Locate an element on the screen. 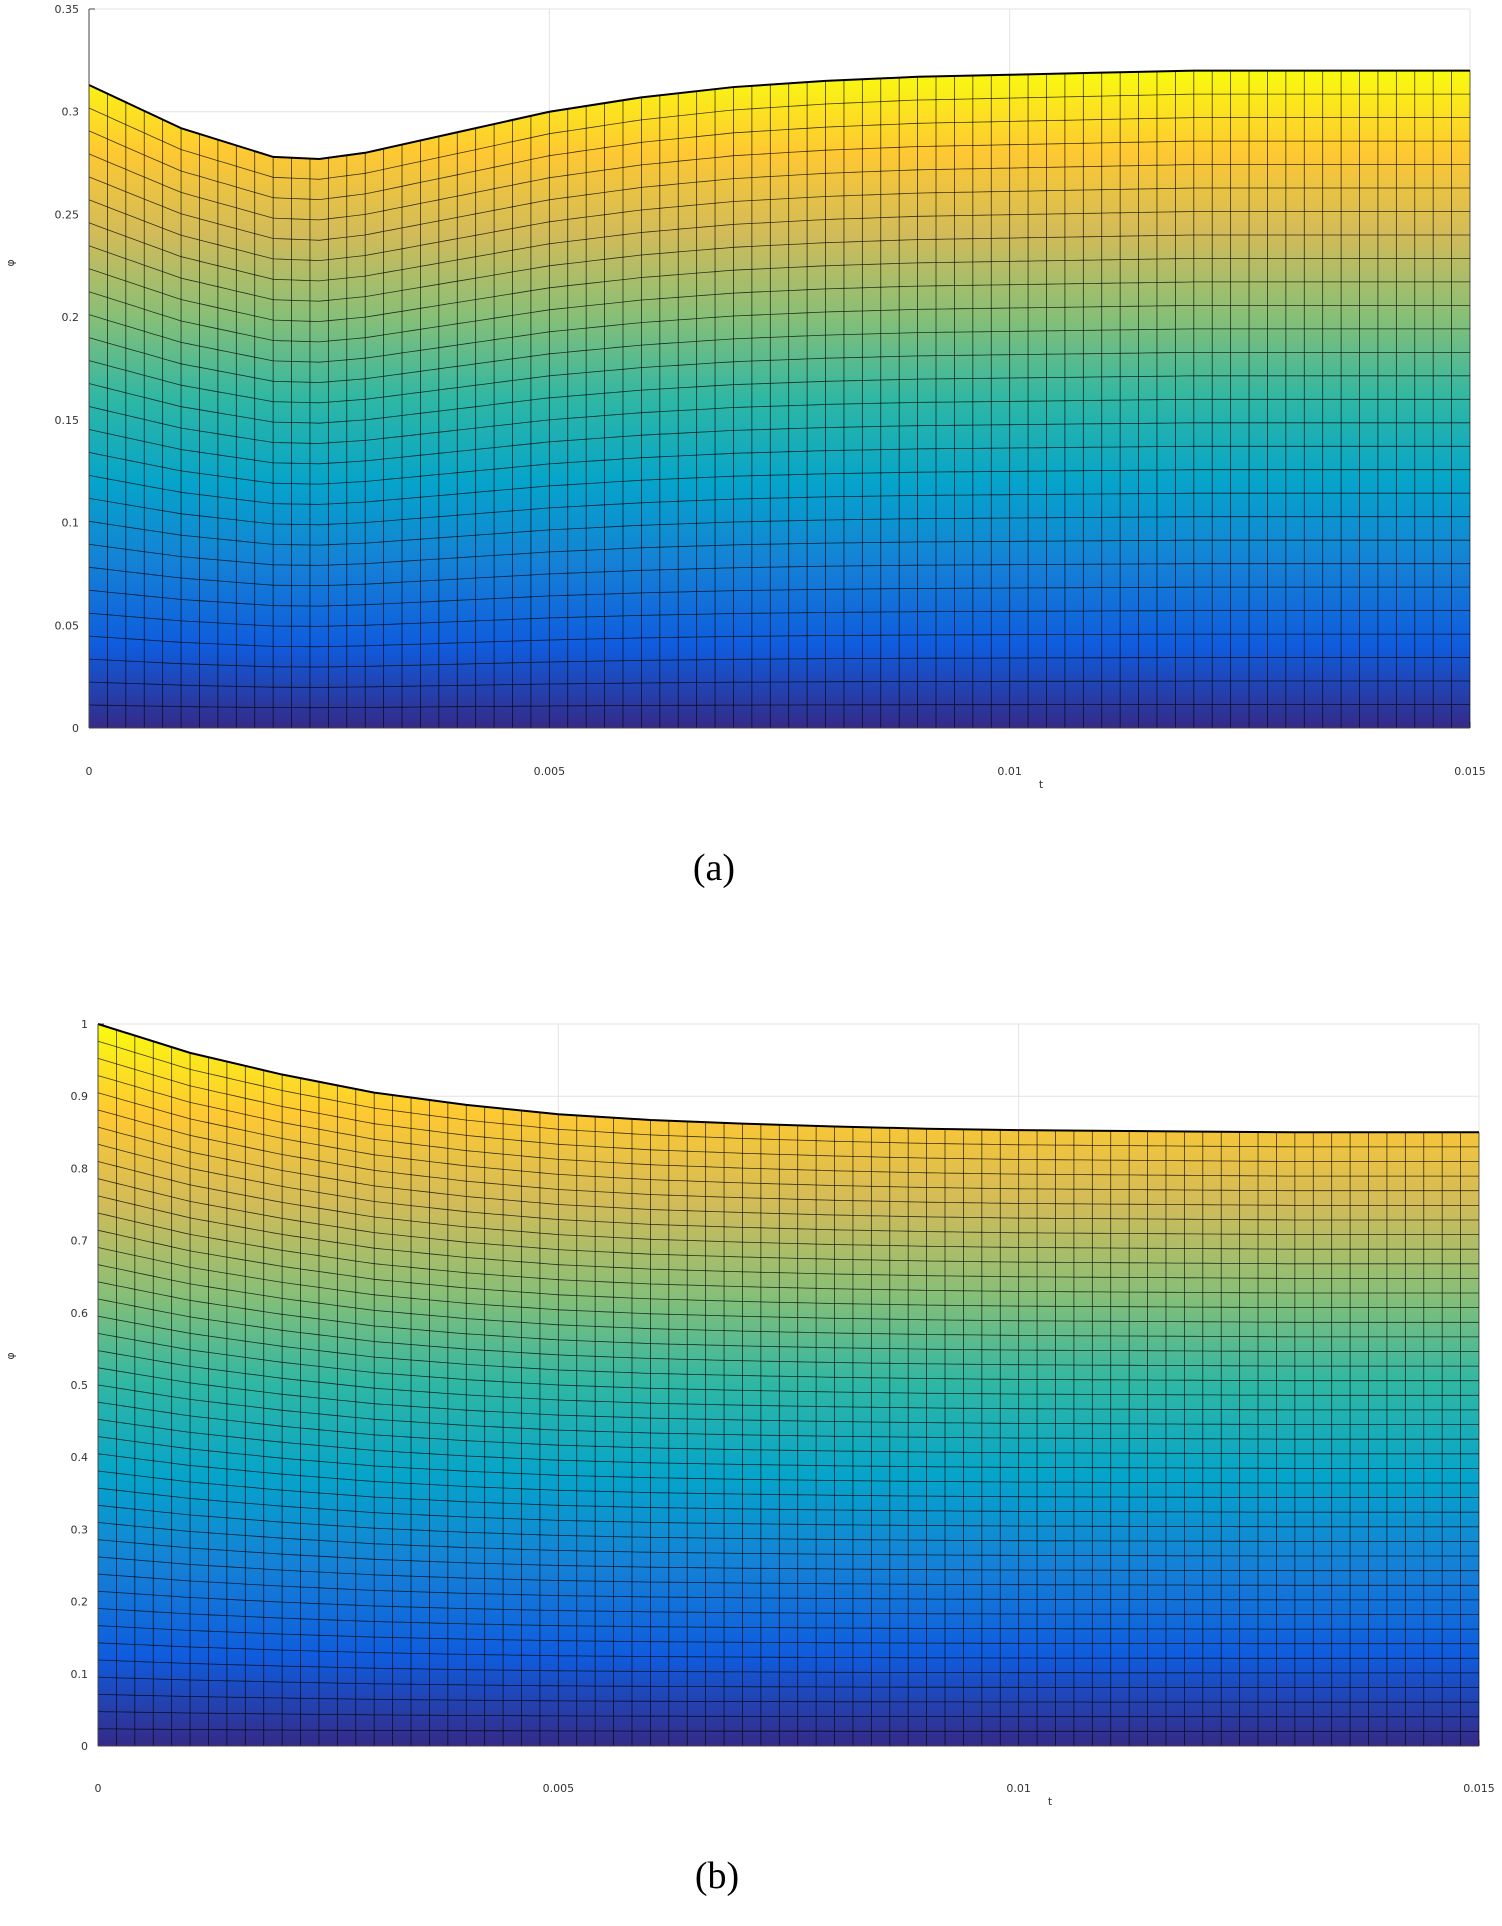 This screenshot has width=1502, height=1926. caption: (a) is located at coordinates (714, 868).